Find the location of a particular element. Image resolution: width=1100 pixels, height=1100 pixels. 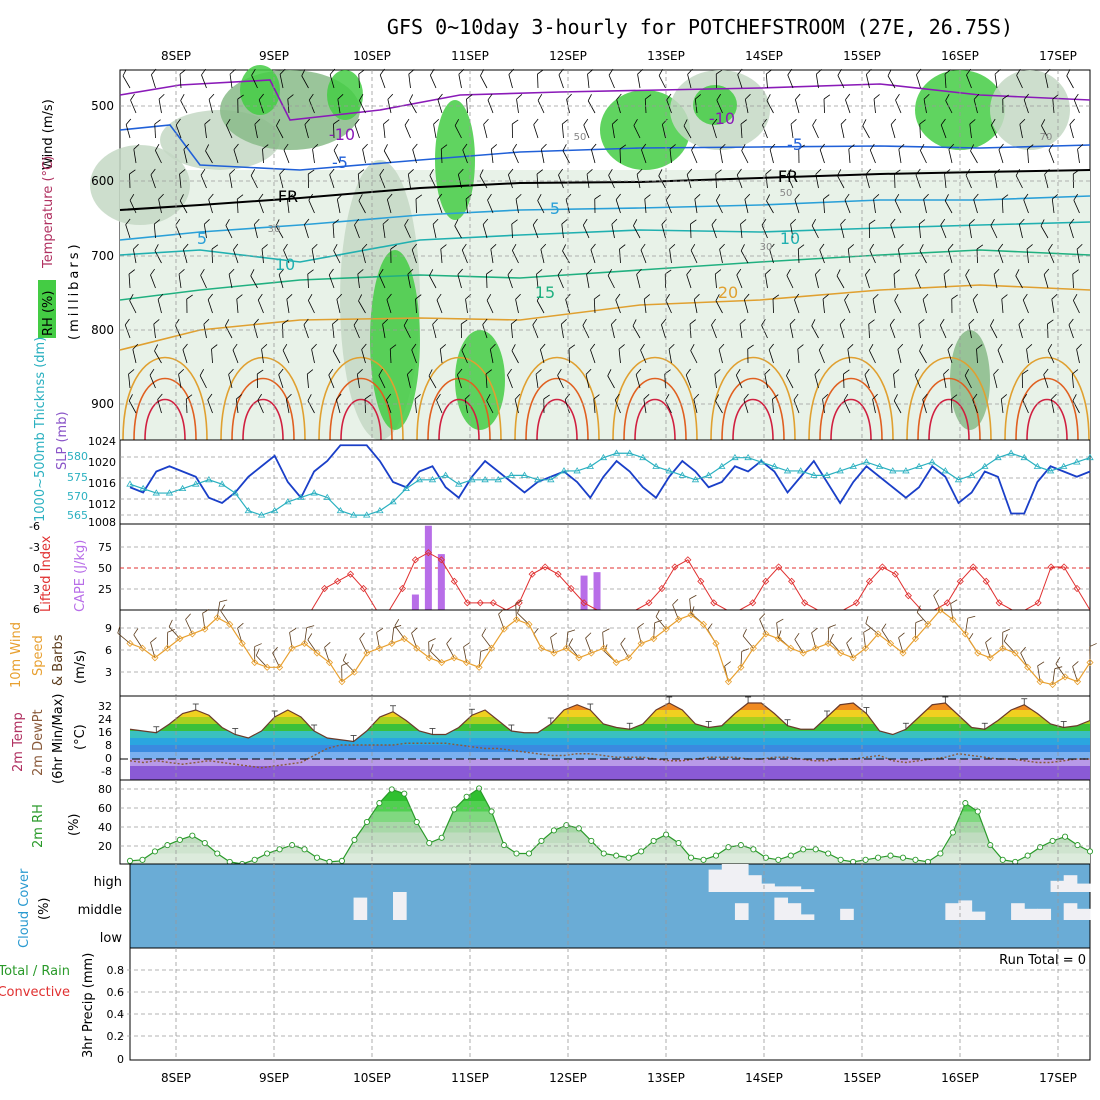

ylabel-total-rain: Total / Rain is located at coordinates (35, 971).